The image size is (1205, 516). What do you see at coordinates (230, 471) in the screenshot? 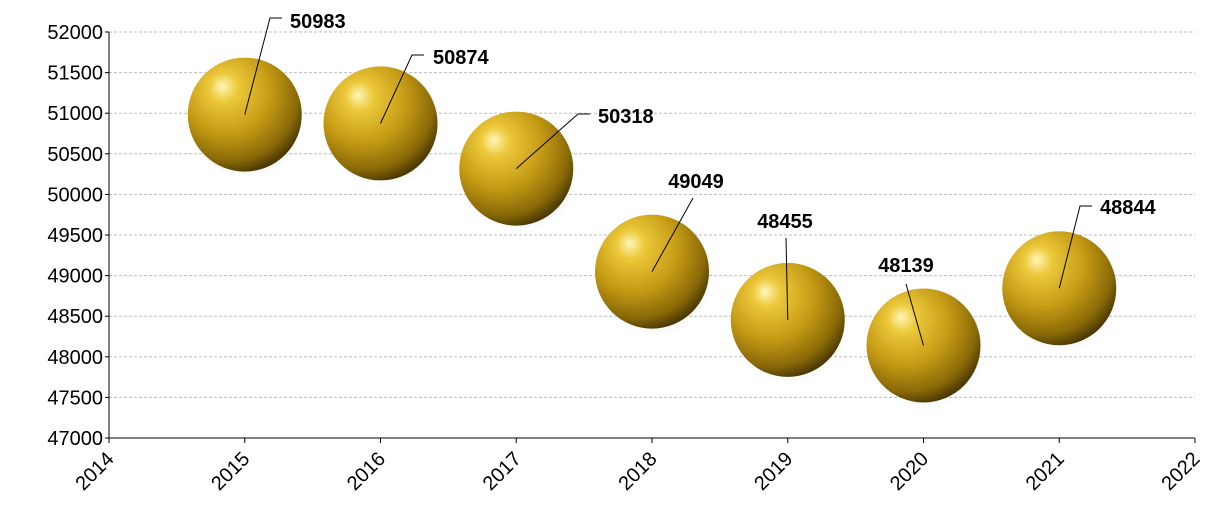
I see `x-tick-label: 2015` at bounding box center [230, 471].